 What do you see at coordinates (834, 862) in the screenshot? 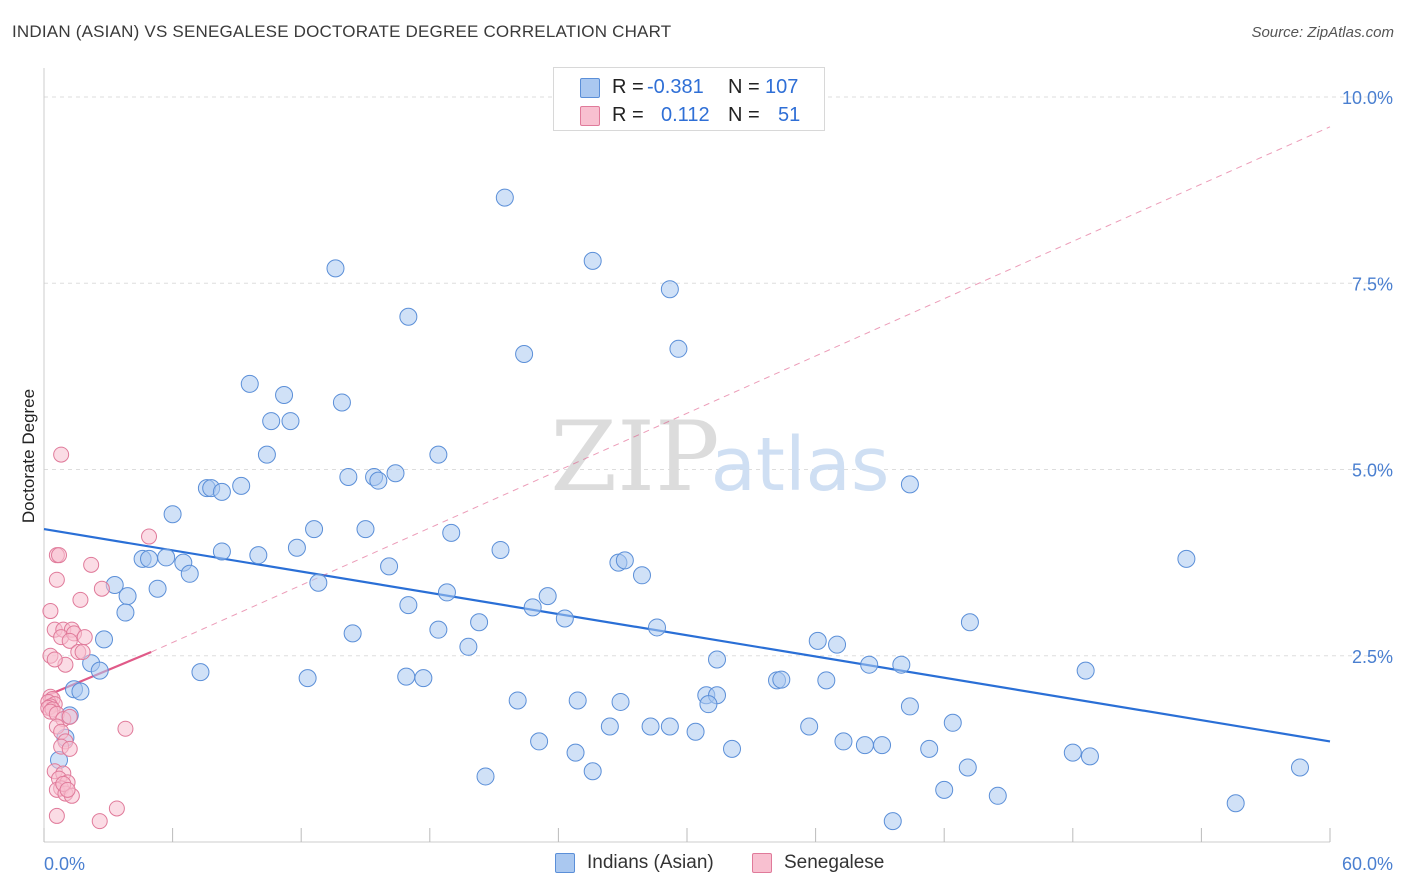
I see `series-label-senegalese: Senegalese` at bounding box center [834, 862].